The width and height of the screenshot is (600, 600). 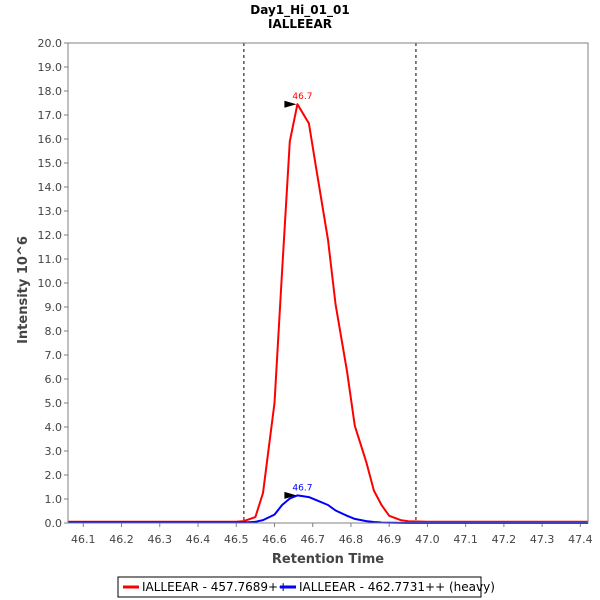 I want to click on y-tick-label: 18.0, so click(x=50, y=91).